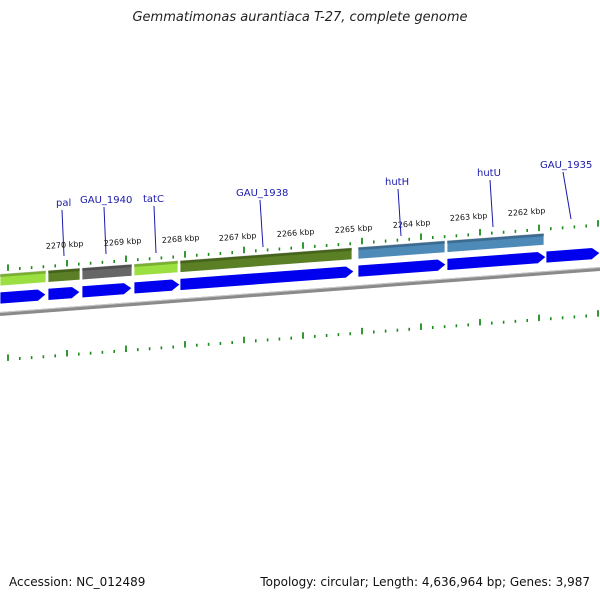 This screenshot has height=600, width=600. What do you see at coordinates (353, 229) in the screenshot?
I see `kbp-label: 2265 kbp` at bounding box center [353, 229].